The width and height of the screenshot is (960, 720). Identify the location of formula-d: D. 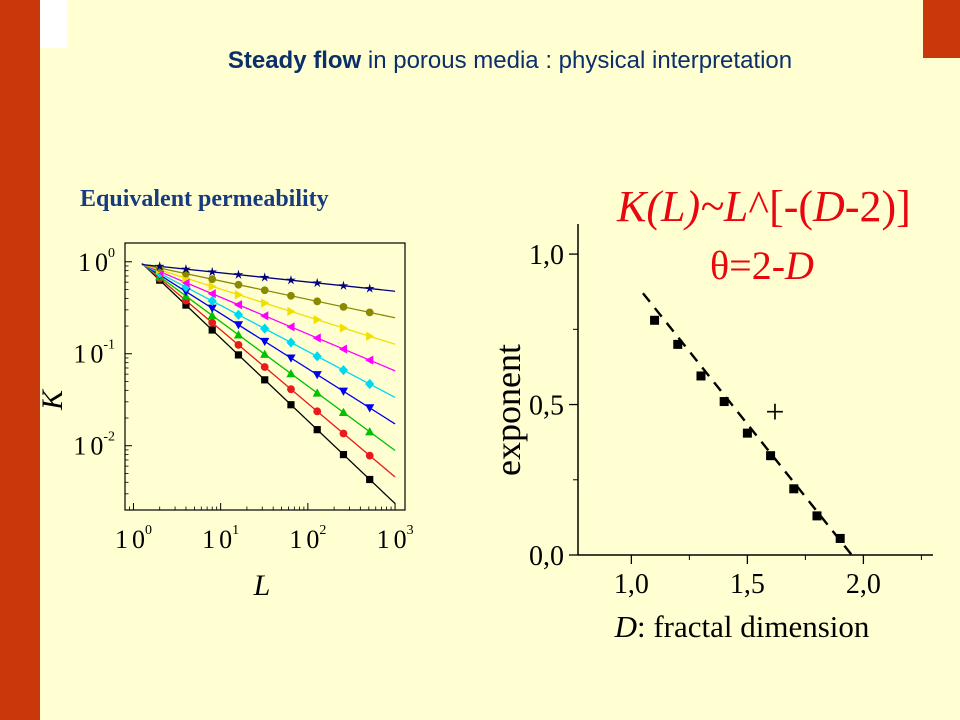
(829, 206).